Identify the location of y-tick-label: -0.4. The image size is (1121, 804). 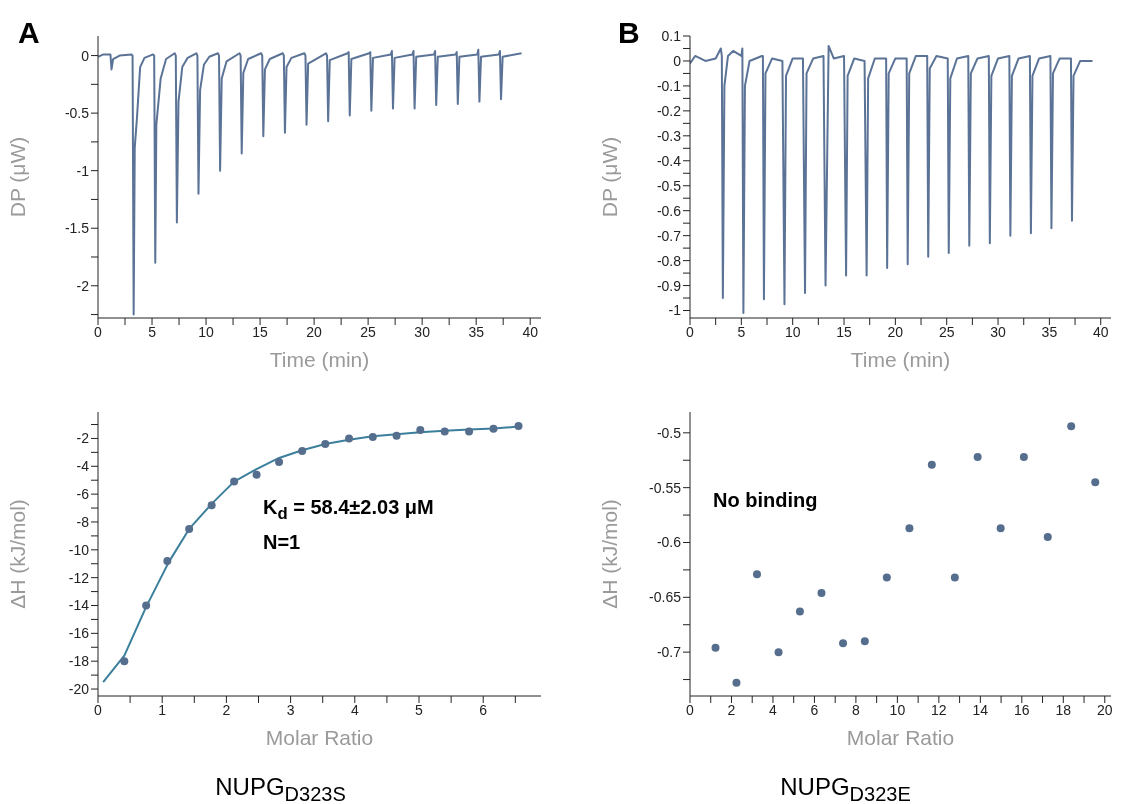
(669, 160).